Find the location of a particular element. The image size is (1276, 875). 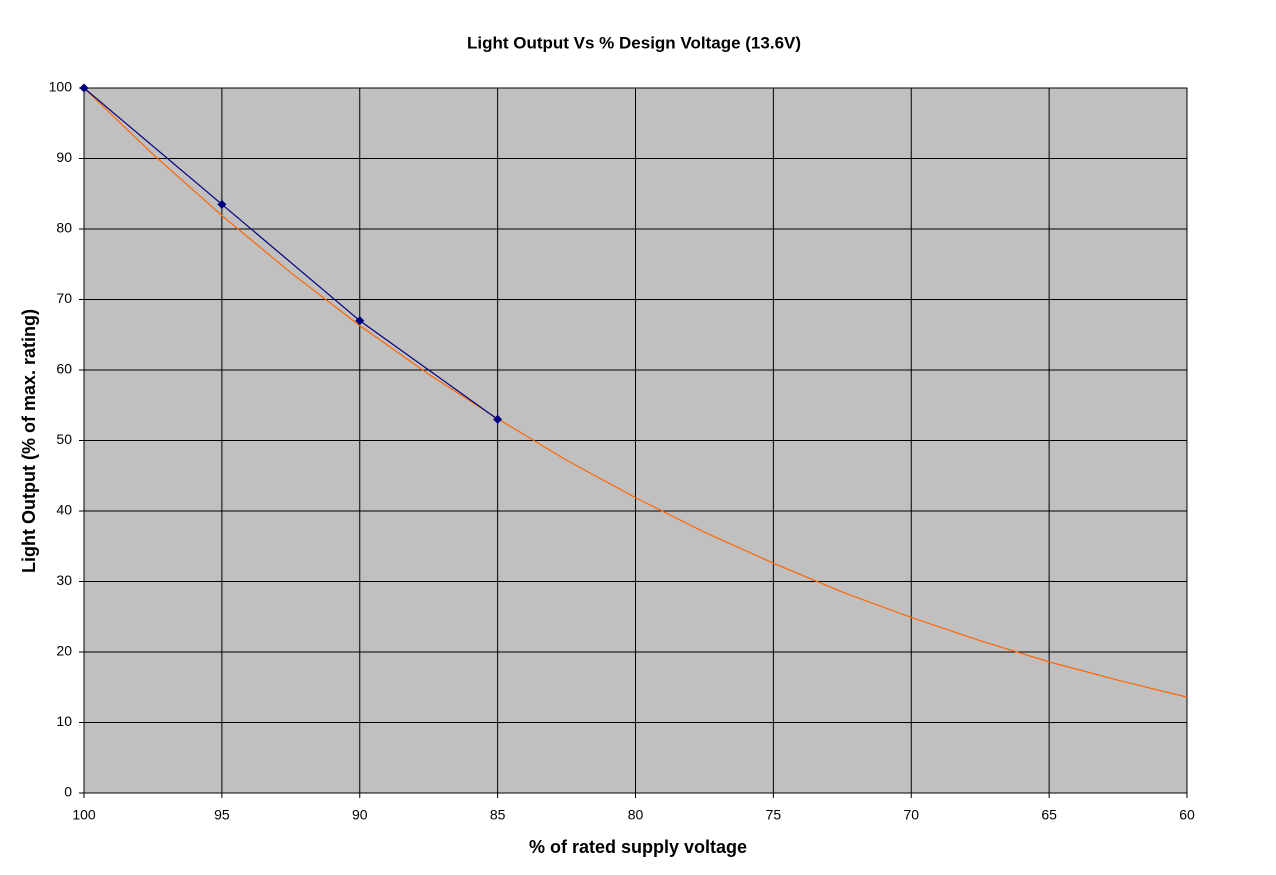

y-axis-title: Light Output (% of max. rating) is located at coordinates (29, 441).